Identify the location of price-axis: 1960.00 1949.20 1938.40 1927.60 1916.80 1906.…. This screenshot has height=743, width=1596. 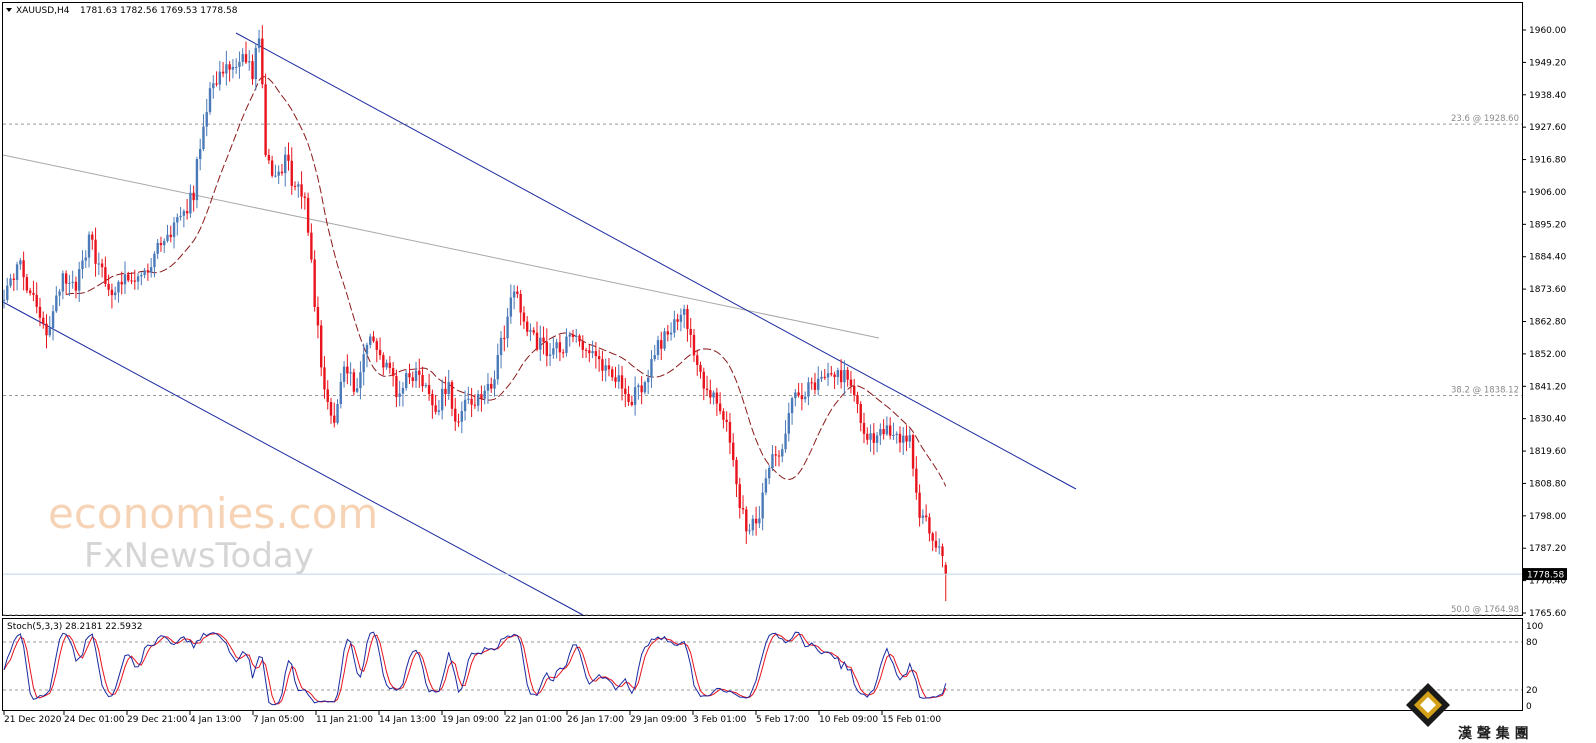
(1544, 322).